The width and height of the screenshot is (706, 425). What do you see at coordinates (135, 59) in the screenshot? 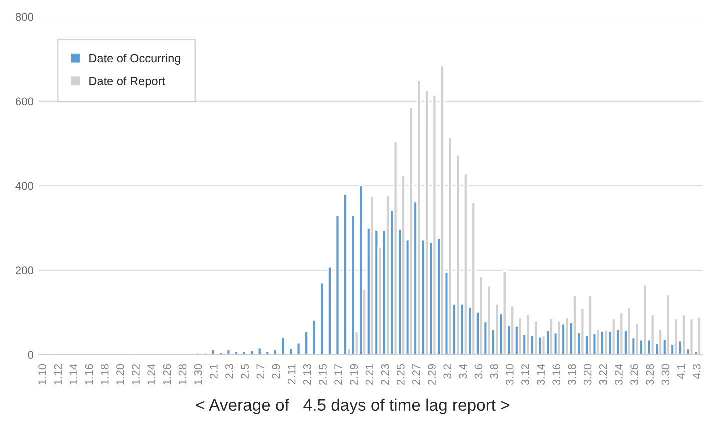
I see `legend-label: Date of Occurring` at bounding box center [135, 59].